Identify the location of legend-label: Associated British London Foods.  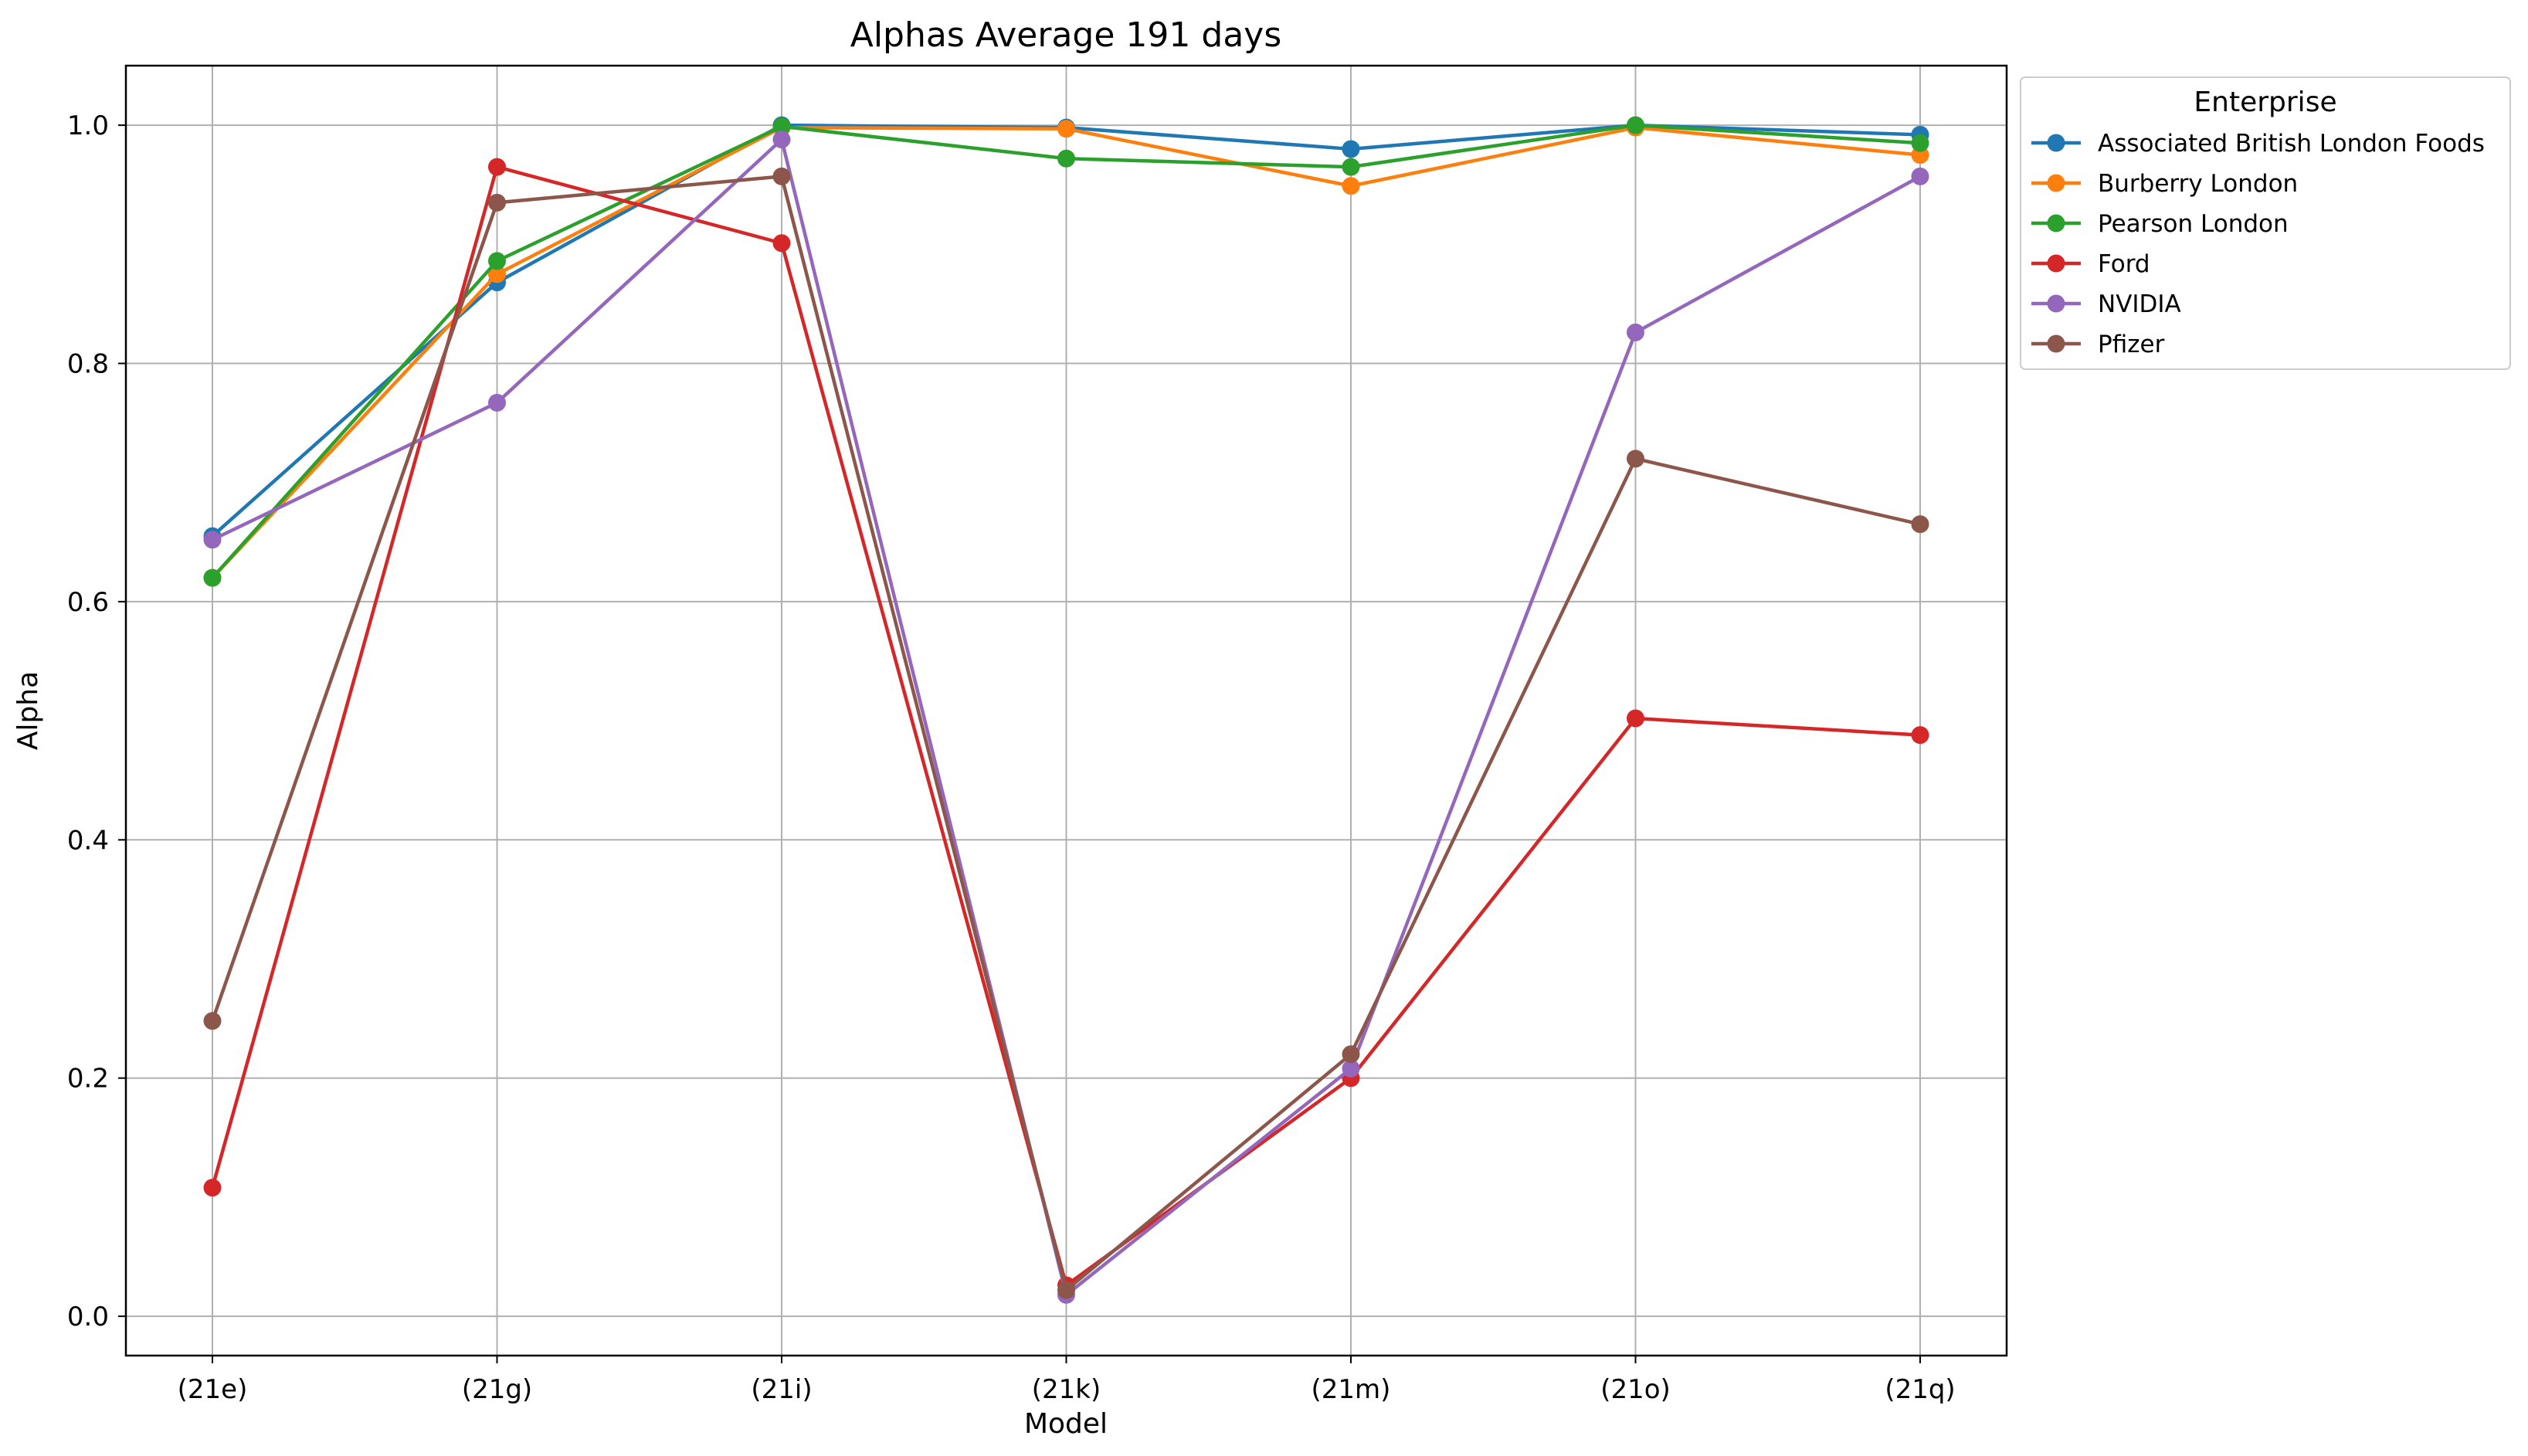
(2291, 144).